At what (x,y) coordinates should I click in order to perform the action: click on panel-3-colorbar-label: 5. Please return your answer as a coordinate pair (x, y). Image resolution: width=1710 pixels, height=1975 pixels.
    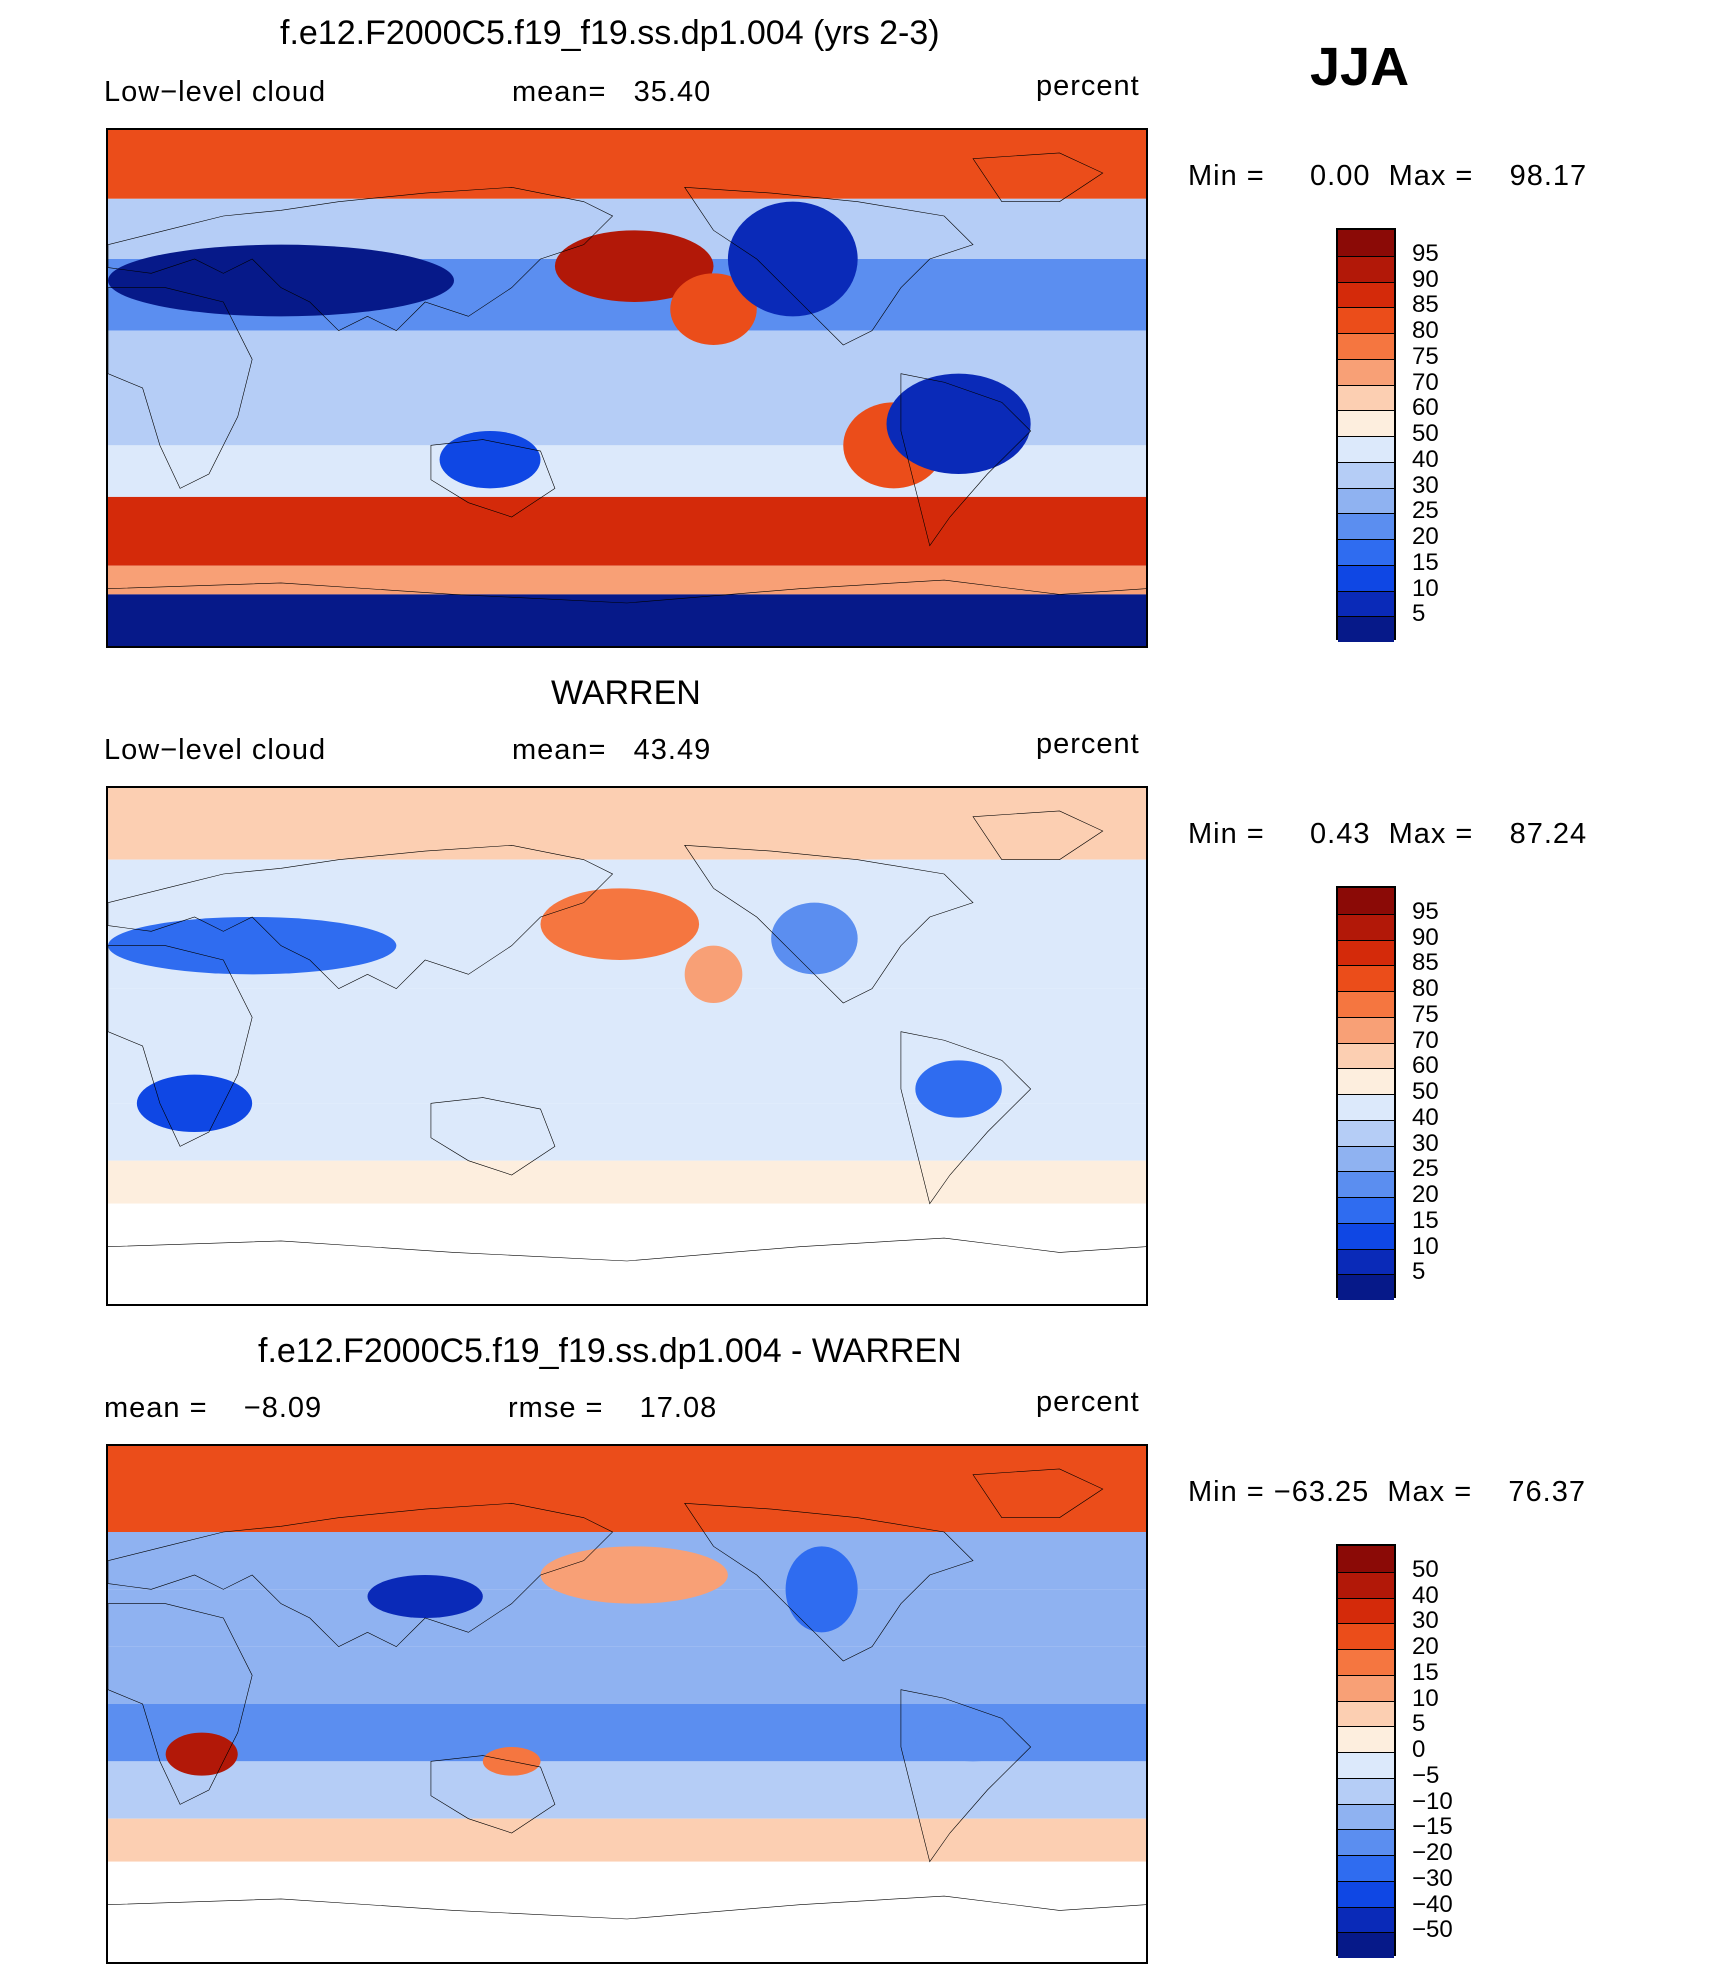
    Looking at the image, I should click on (1419, 1724).